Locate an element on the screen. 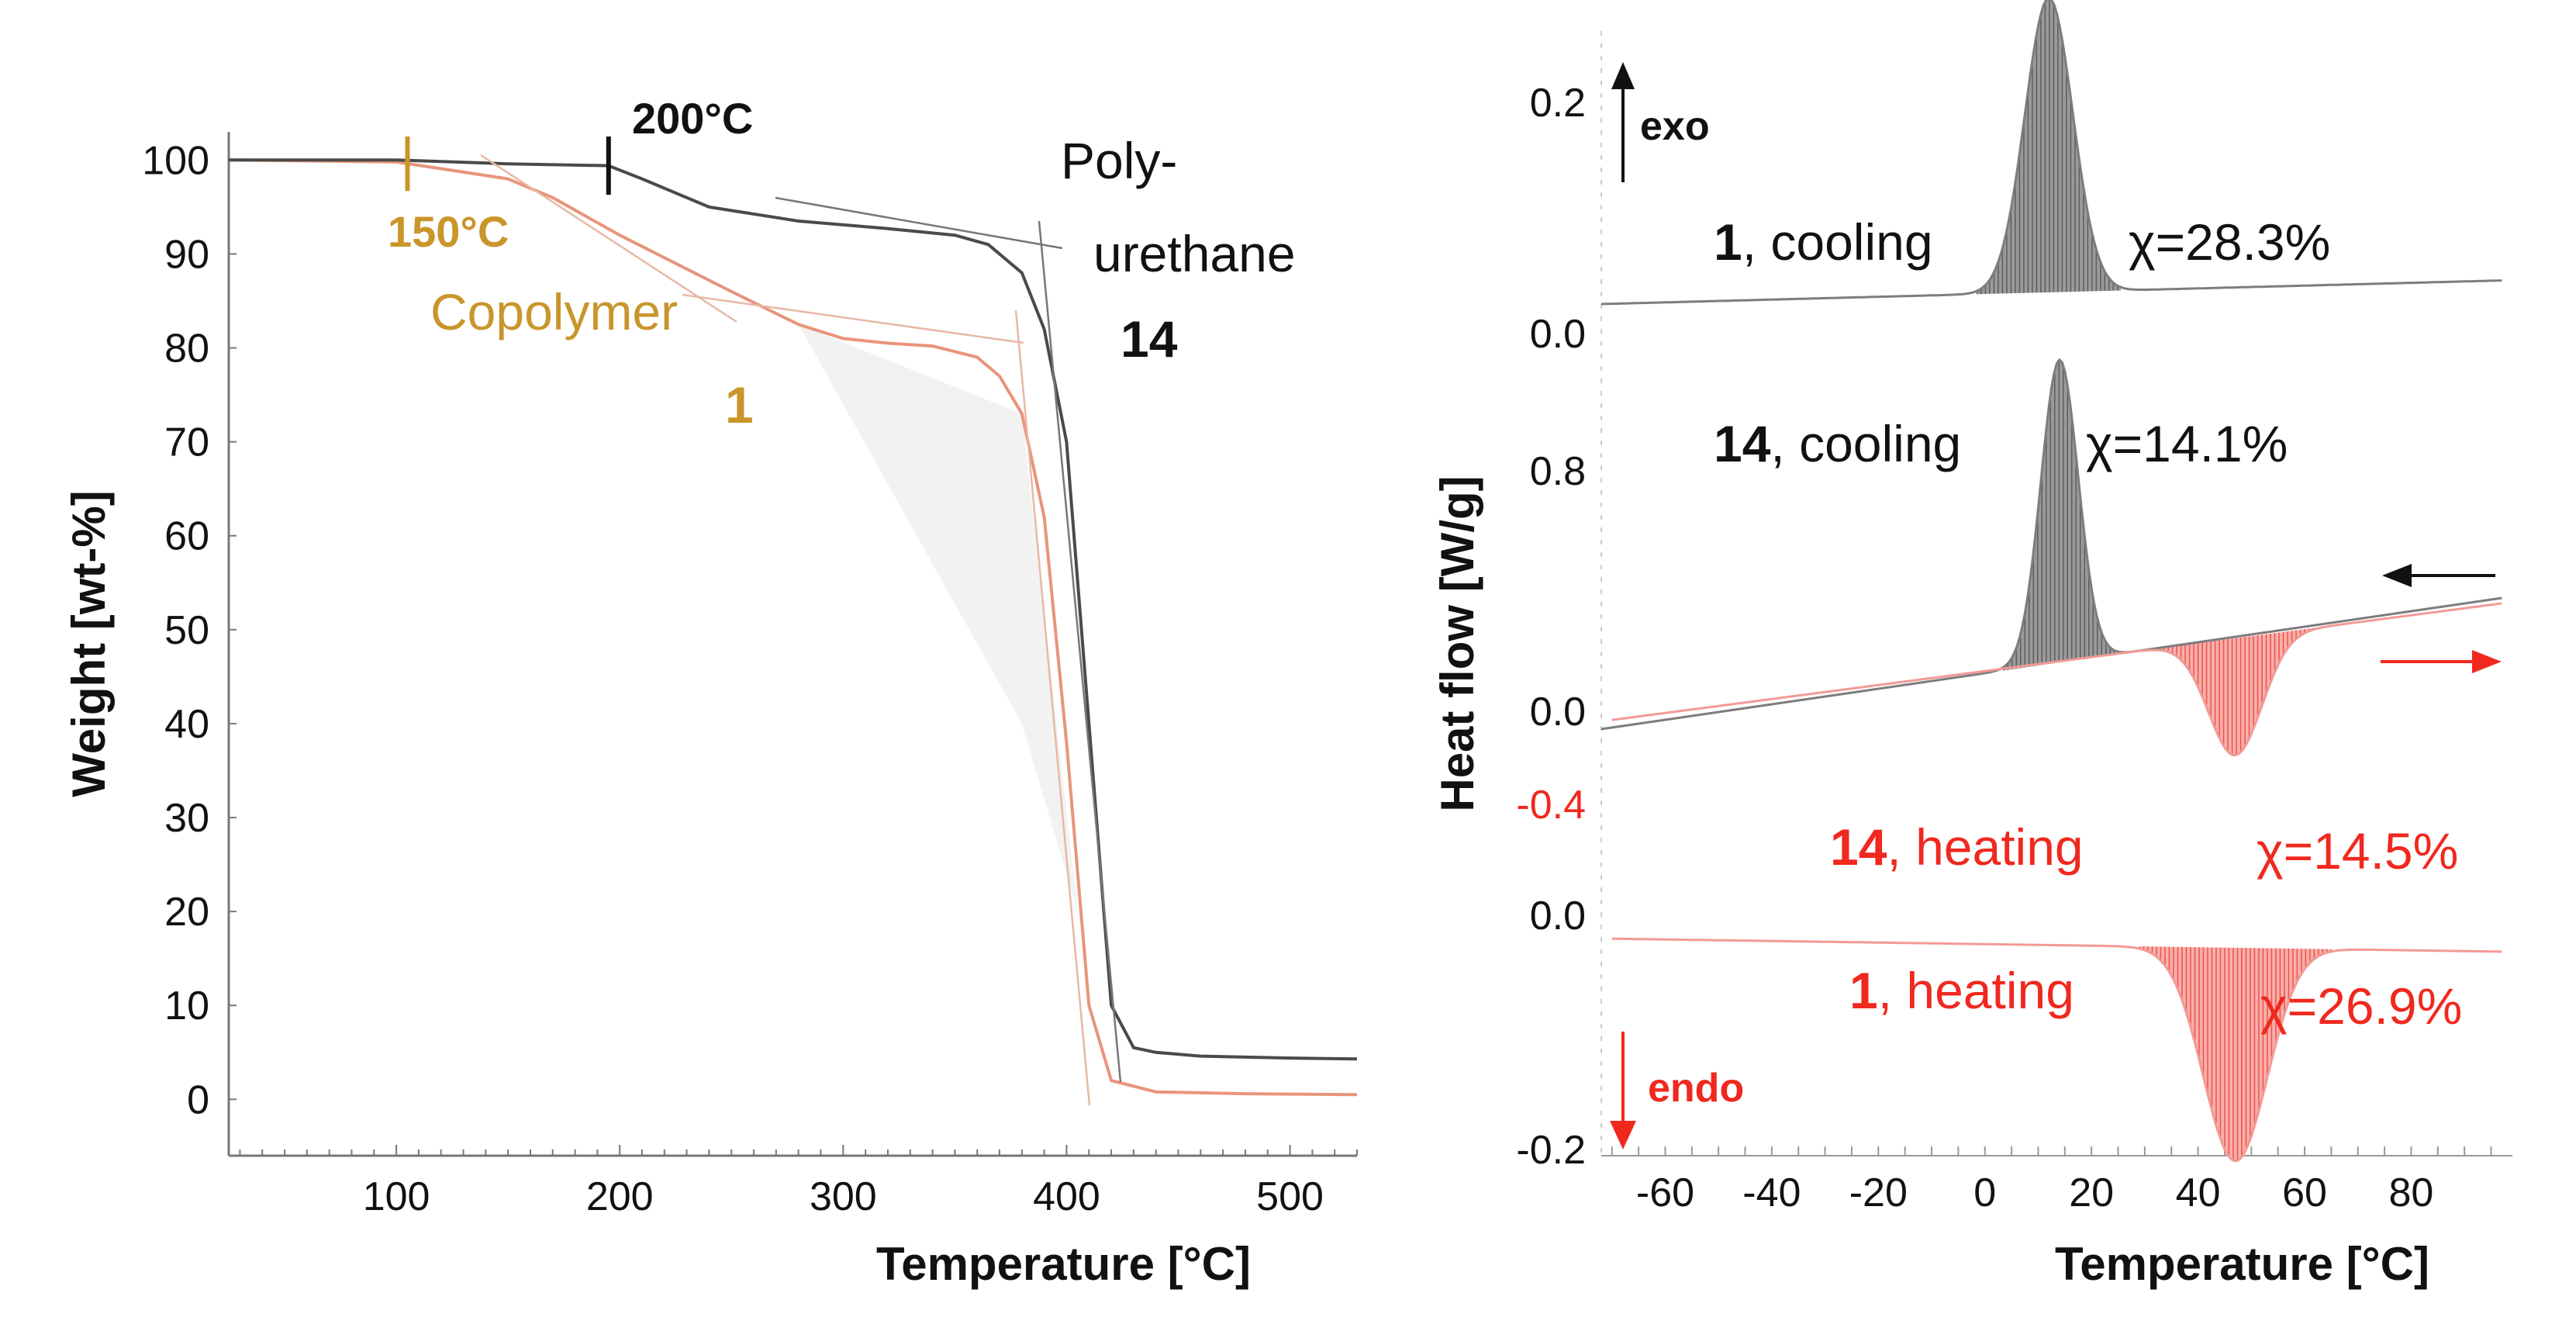 The height and width of the screenshot is (1331, 2576). tga-x-tick-labels: 100 200 300 400 500 is located at coordinates (844, 1196).